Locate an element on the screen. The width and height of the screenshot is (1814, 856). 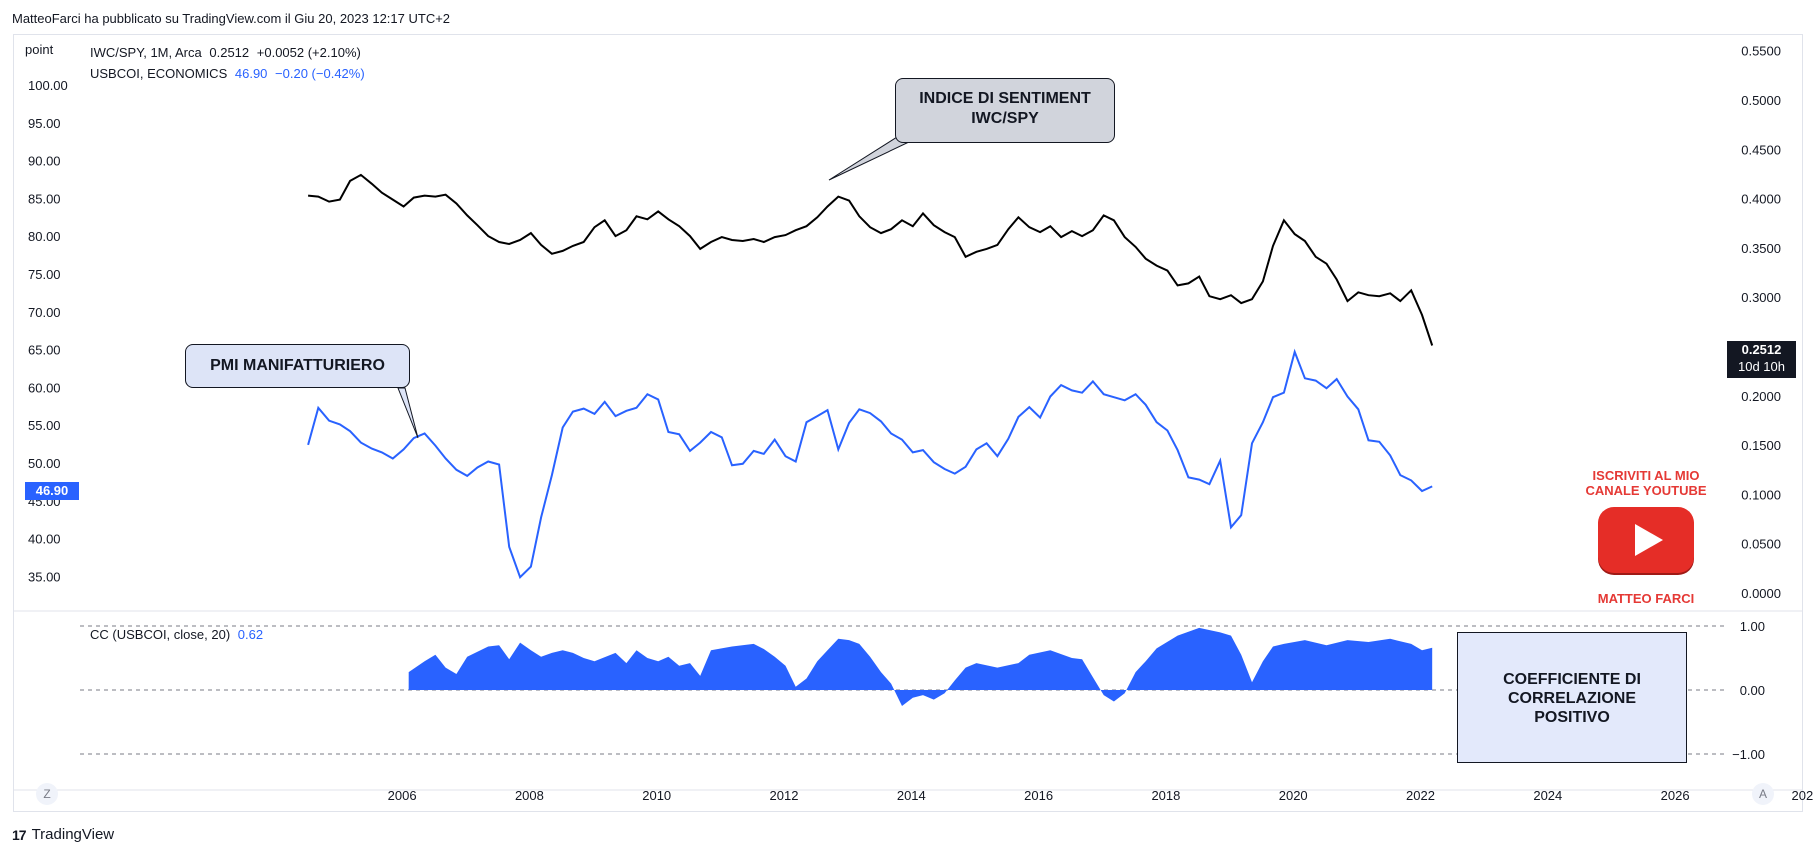
left-axis-tick: 50.00 is located at coordinates (44, 463).